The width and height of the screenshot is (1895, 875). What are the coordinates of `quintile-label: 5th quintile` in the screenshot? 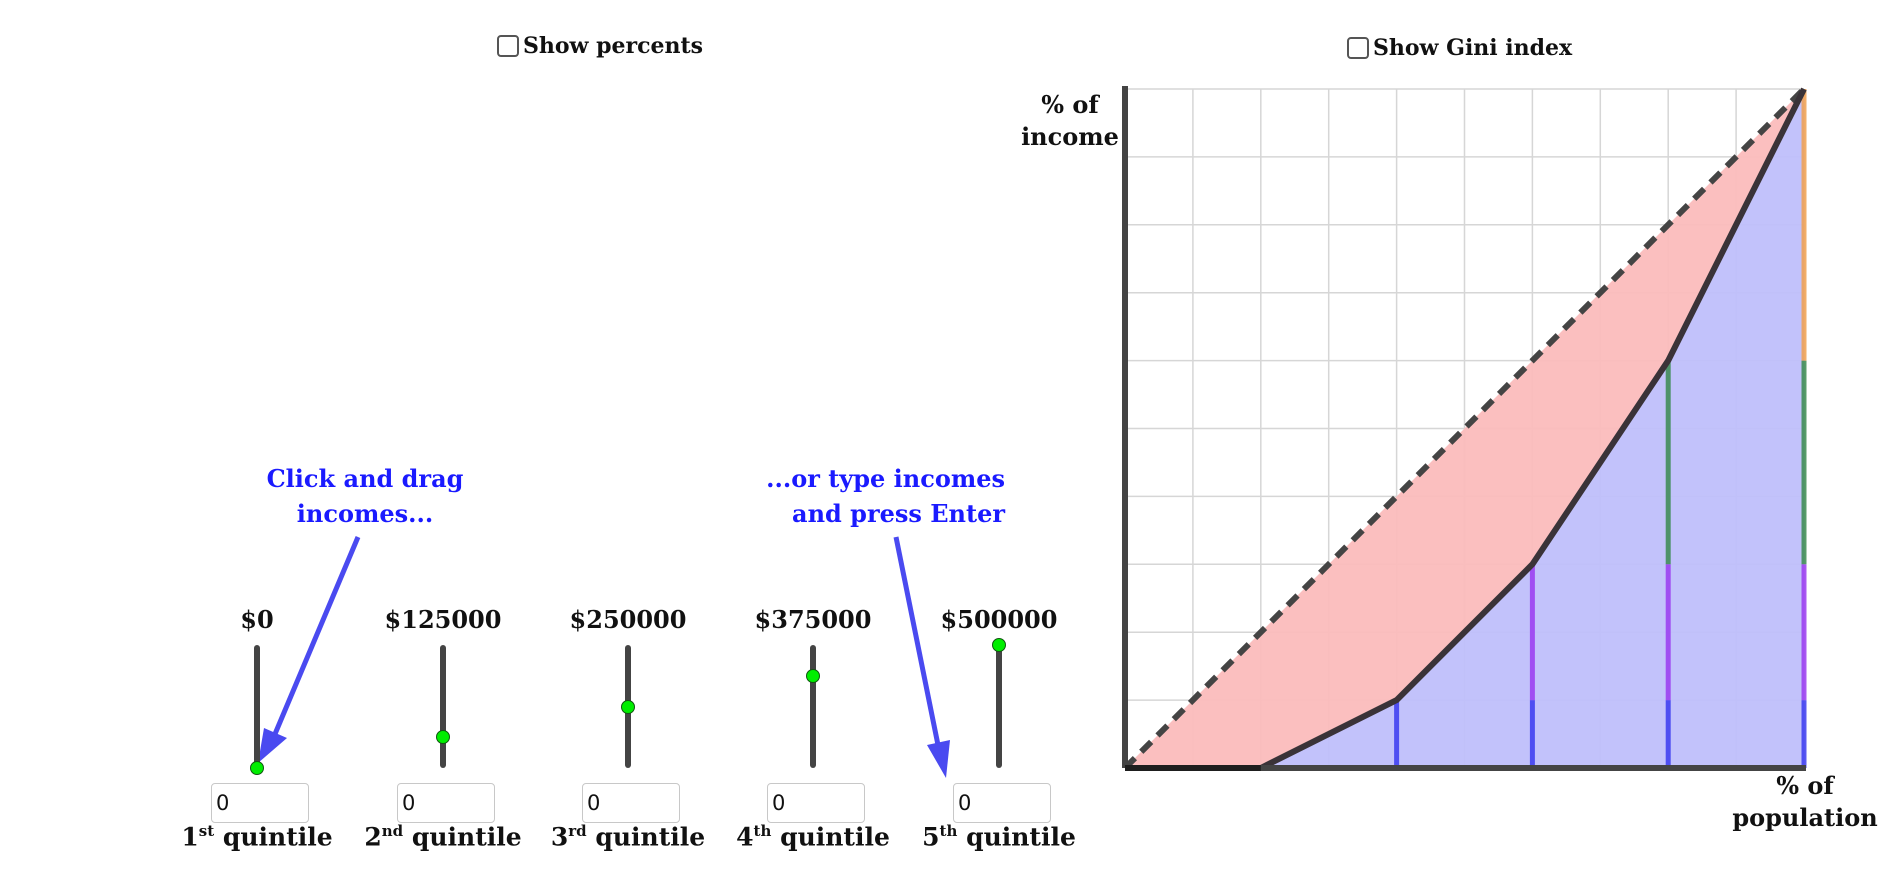 It's located at (999, 836).